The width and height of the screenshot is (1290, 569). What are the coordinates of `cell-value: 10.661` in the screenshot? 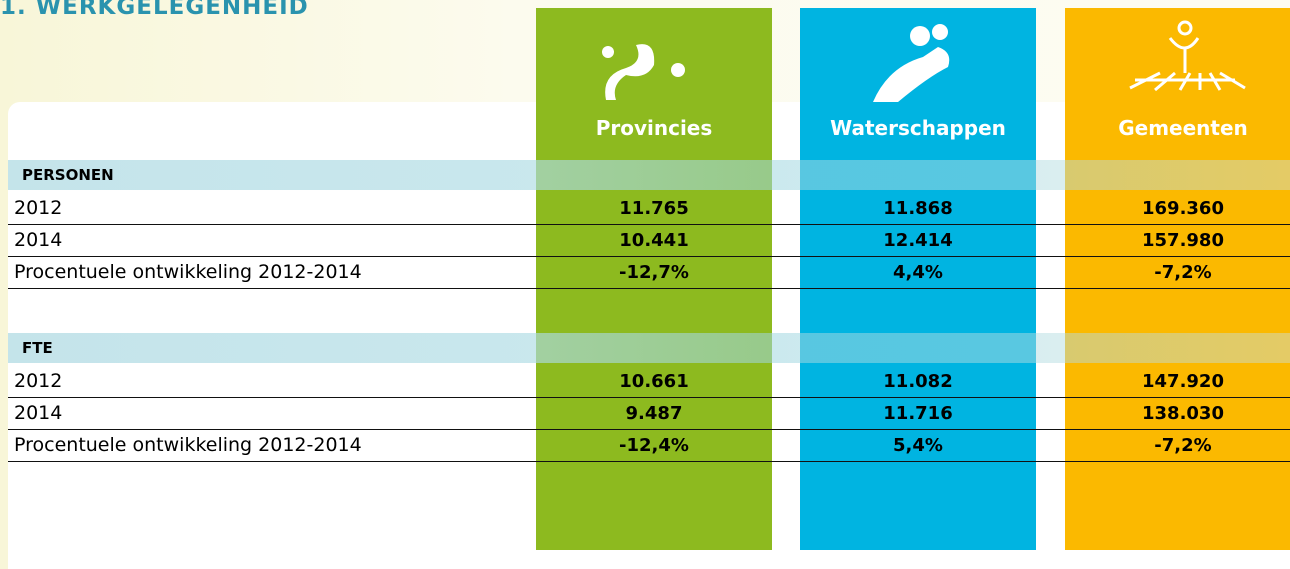 It's located at (654, 381).